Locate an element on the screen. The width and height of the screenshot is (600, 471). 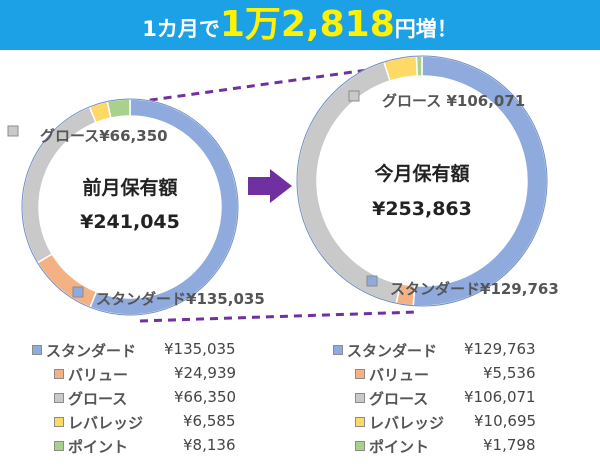
connector-top is located at coordinates (270, 83).